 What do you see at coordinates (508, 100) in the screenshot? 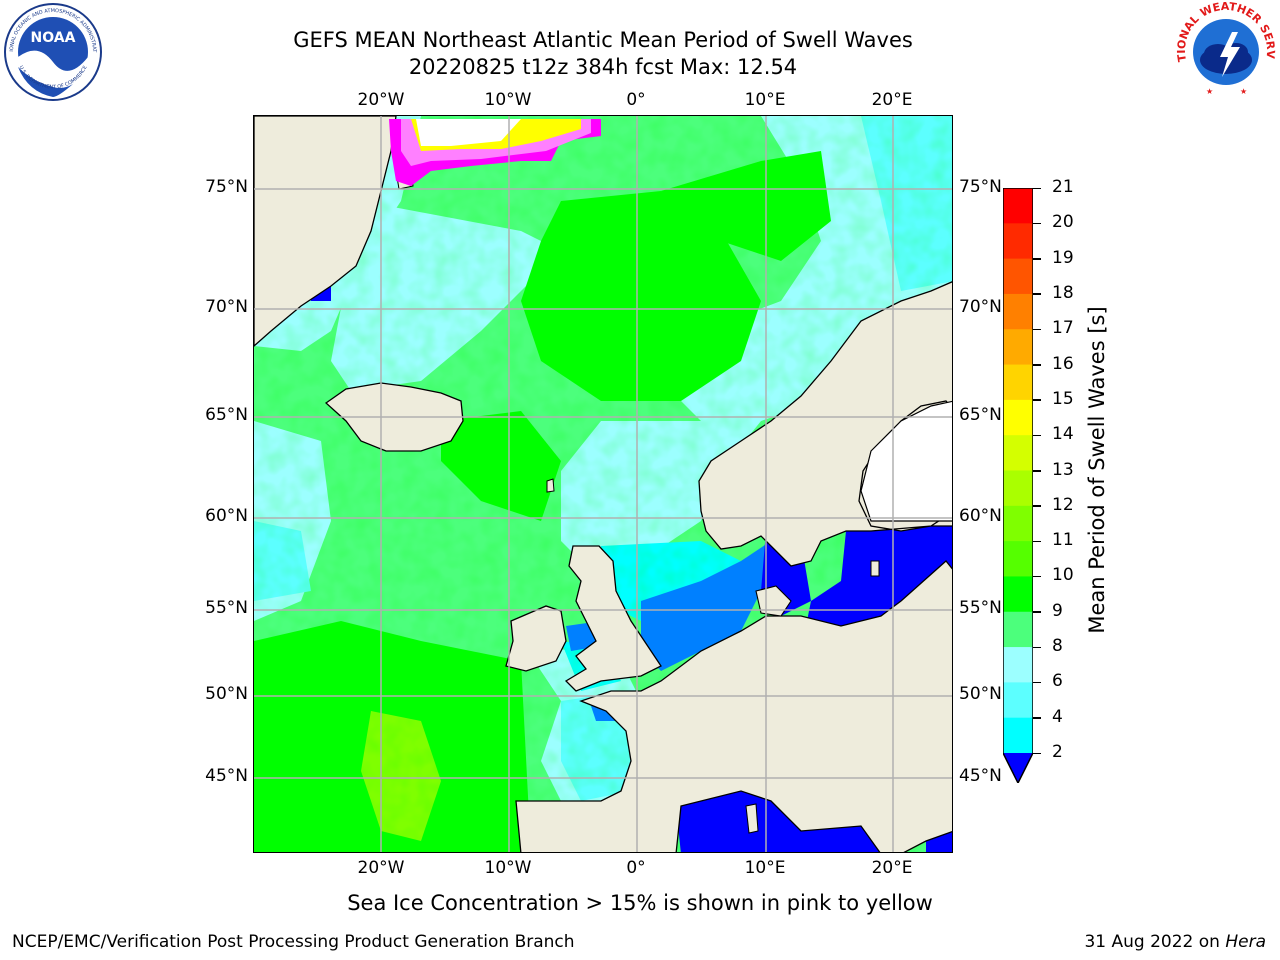
I see `lon-label-top: 10°W` at bounding box center [508, 100].